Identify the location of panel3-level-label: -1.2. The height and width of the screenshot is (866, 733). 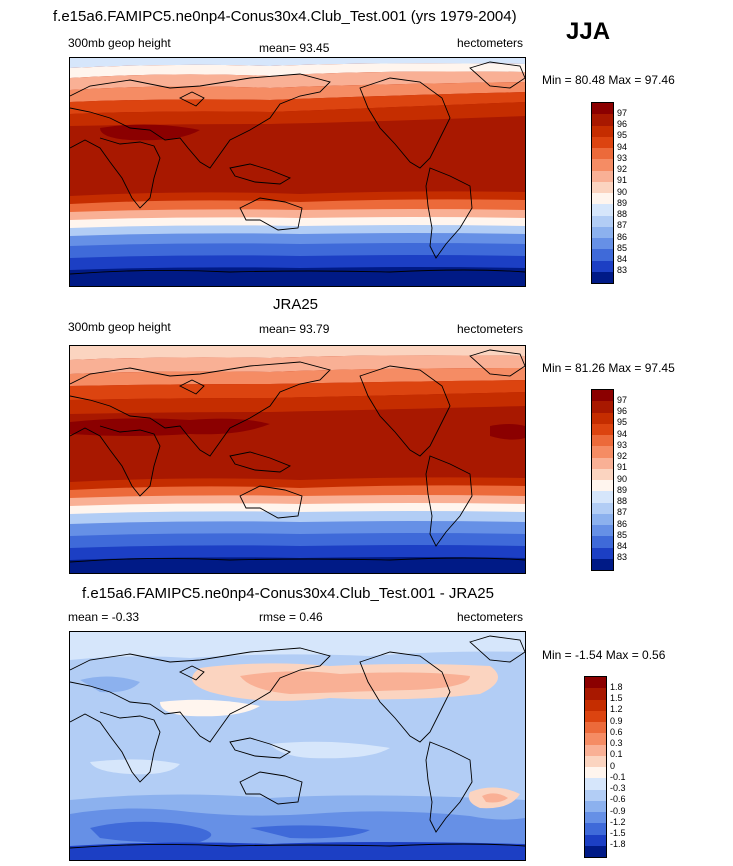
(618, 821).